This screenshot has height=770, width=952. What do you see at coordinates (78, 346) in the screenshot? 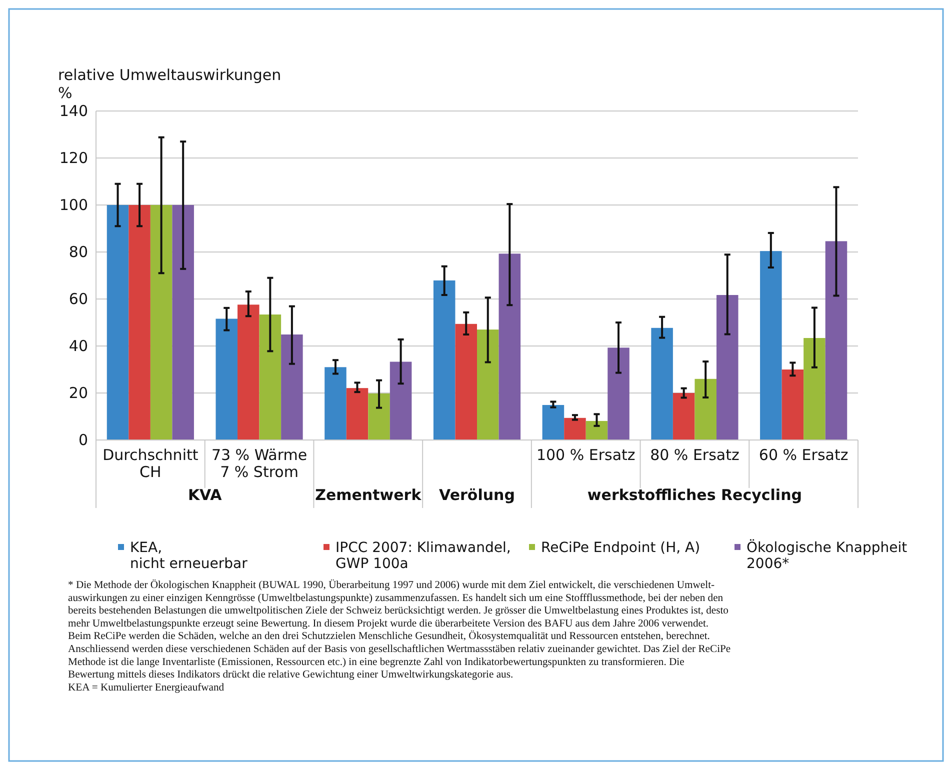
I see `y-tick-label: 40` at bounding box center [78, 346].